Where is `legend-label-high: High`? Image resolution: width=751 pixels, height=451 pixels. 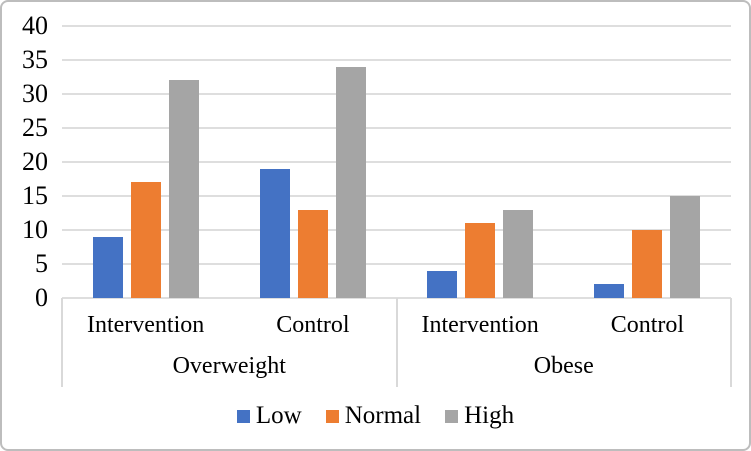
legend-label-high: High is located at coordinates (489, 415).